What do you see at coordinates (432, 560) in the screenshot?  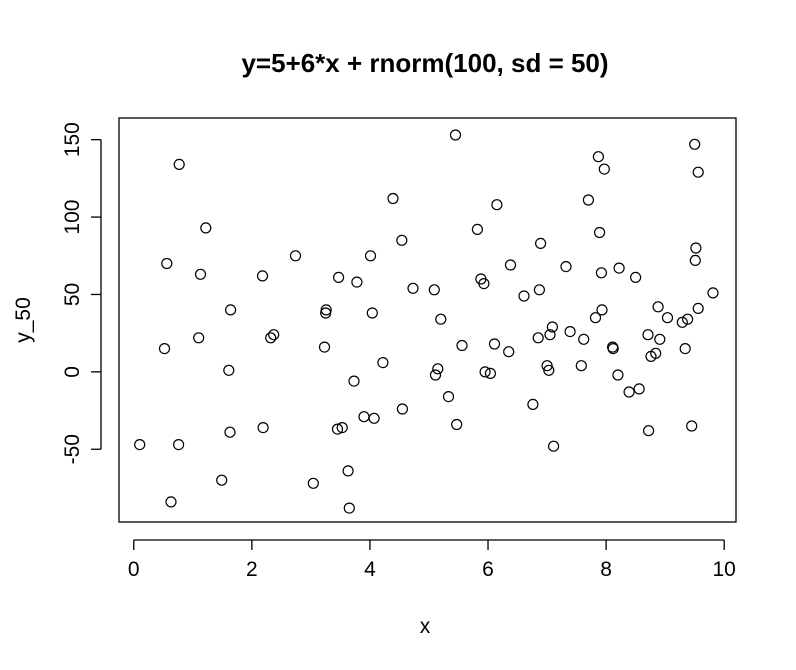 I see `x-axis: 0 2 4 6 8 10` at bounding box center [432, 560].